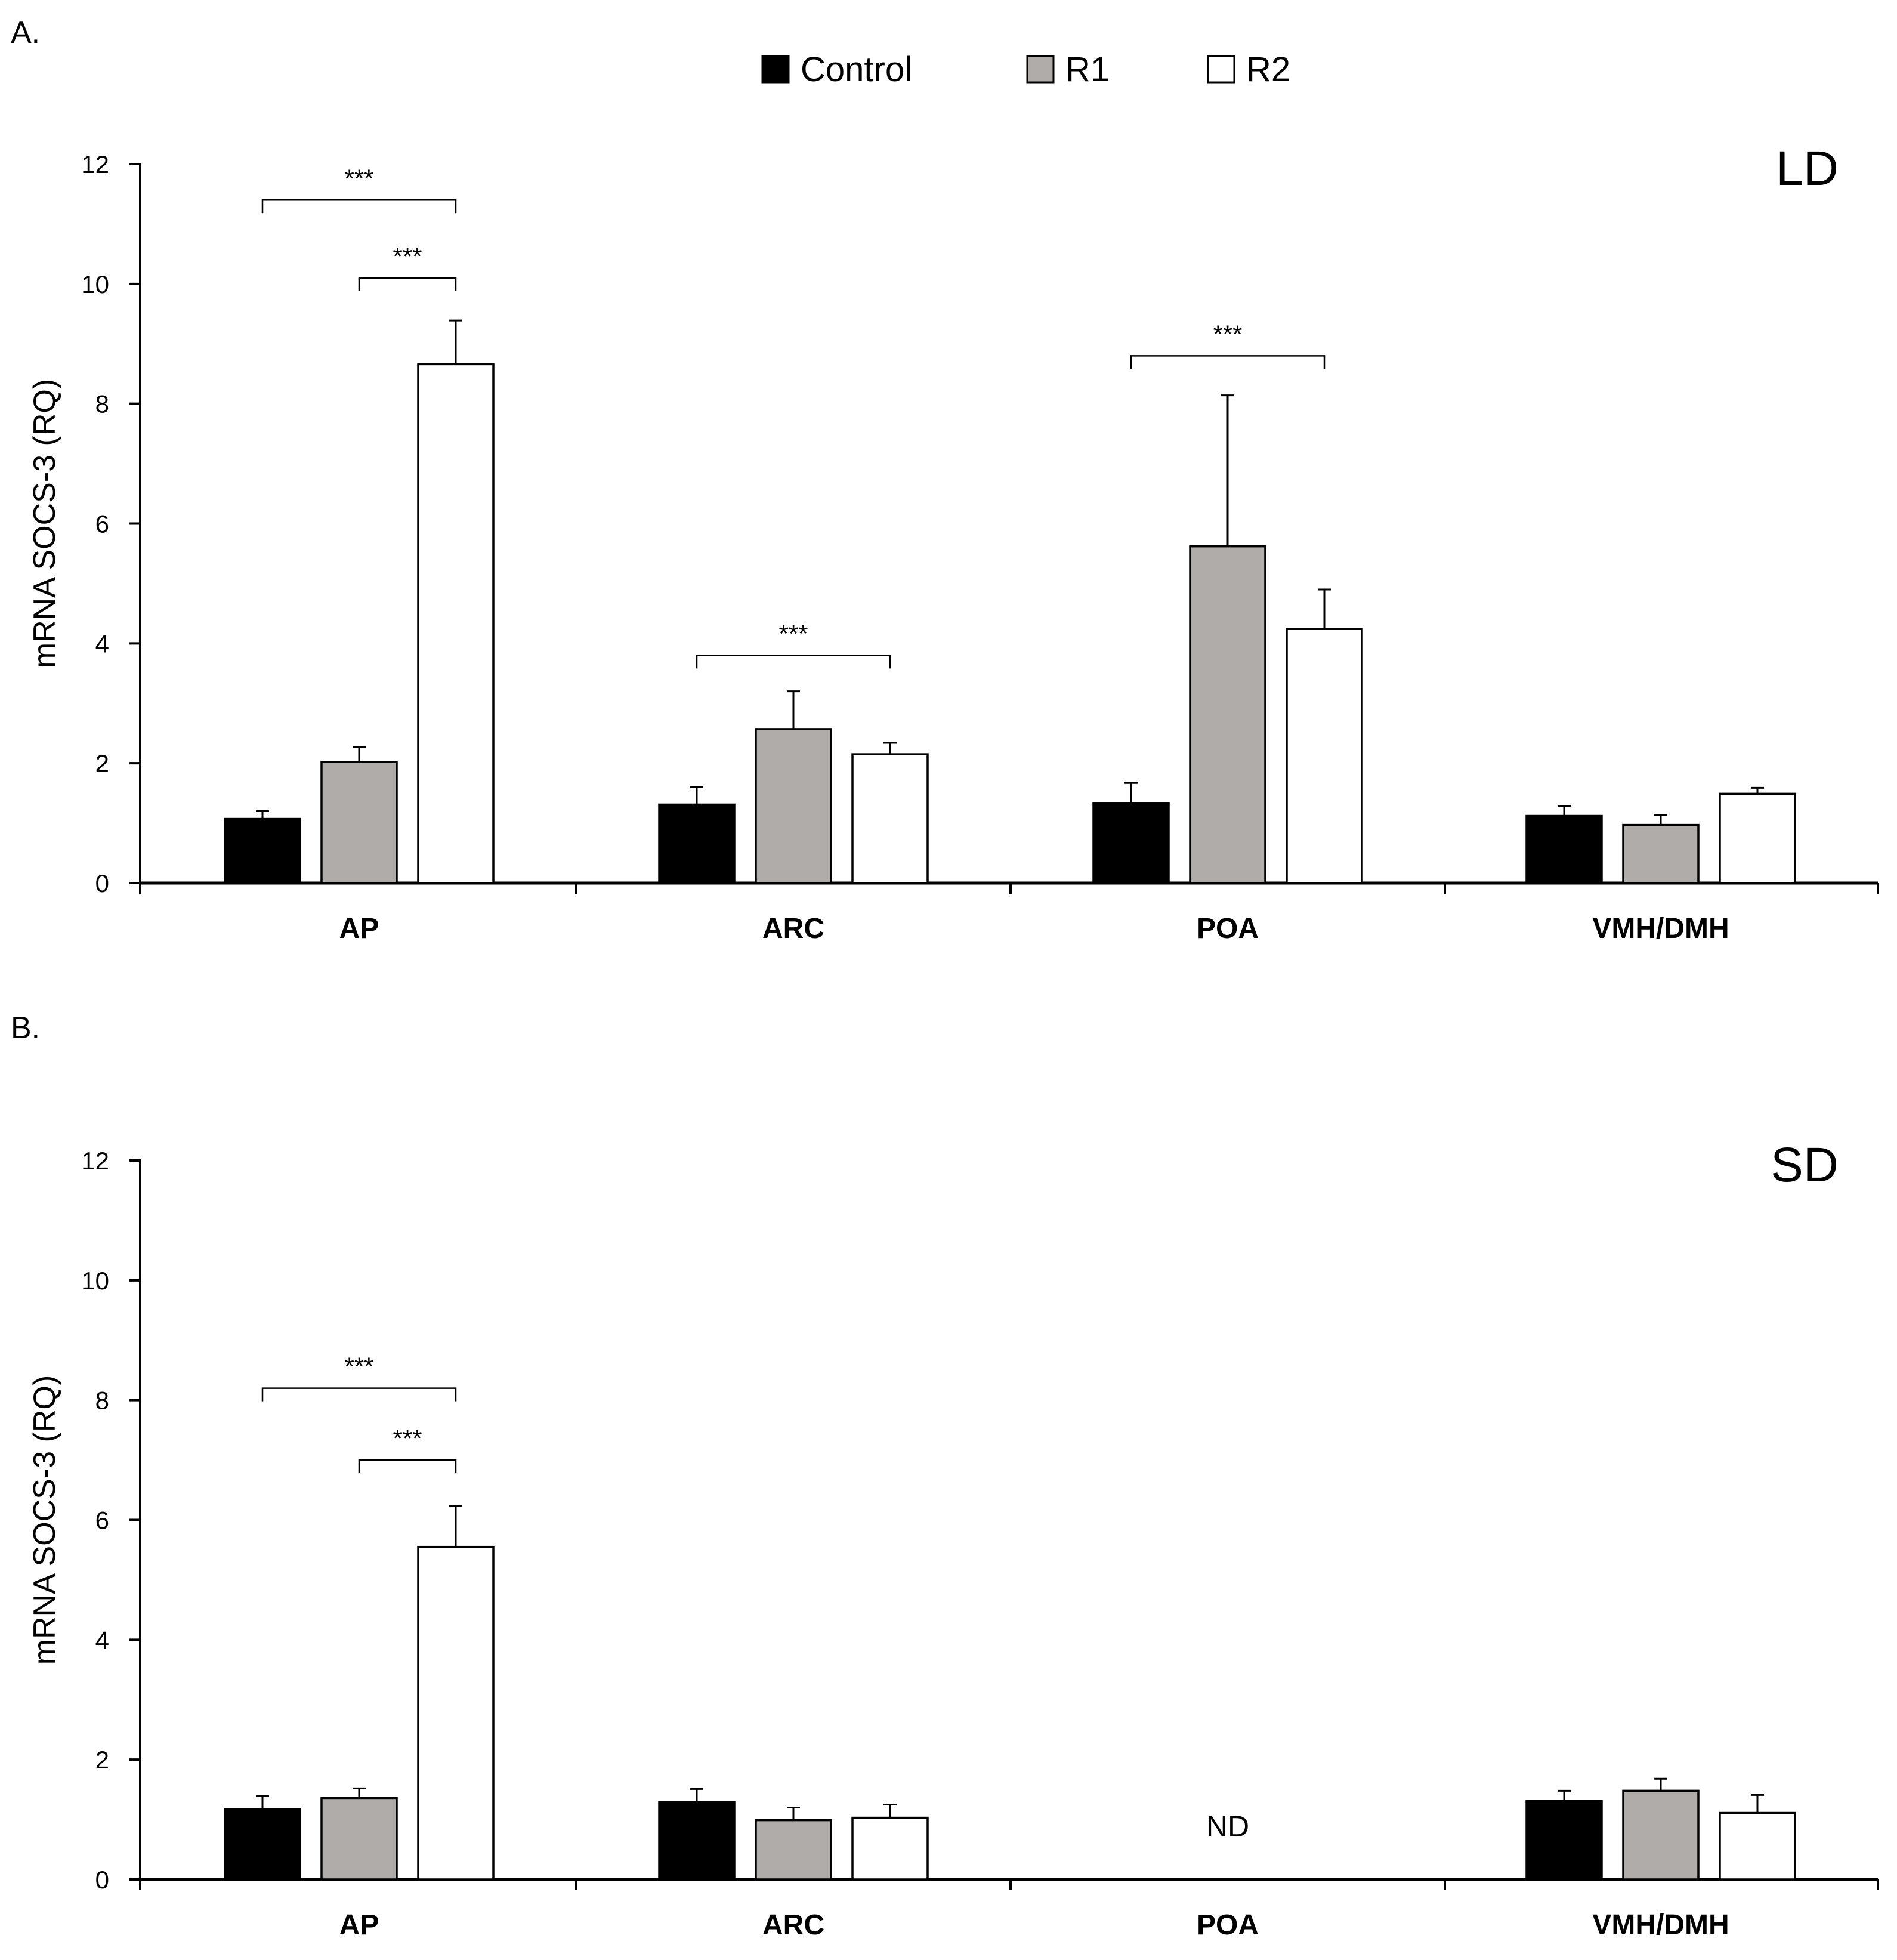 The height and width of the screenshot is (1960, 1897). I want to click on legend-label-r1: R1, so click(1087, 69).